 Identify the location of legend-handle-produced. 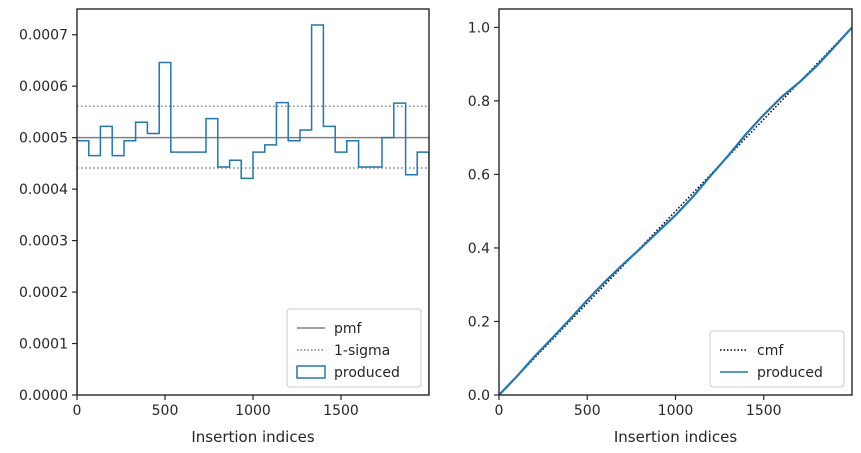
(311, 372).